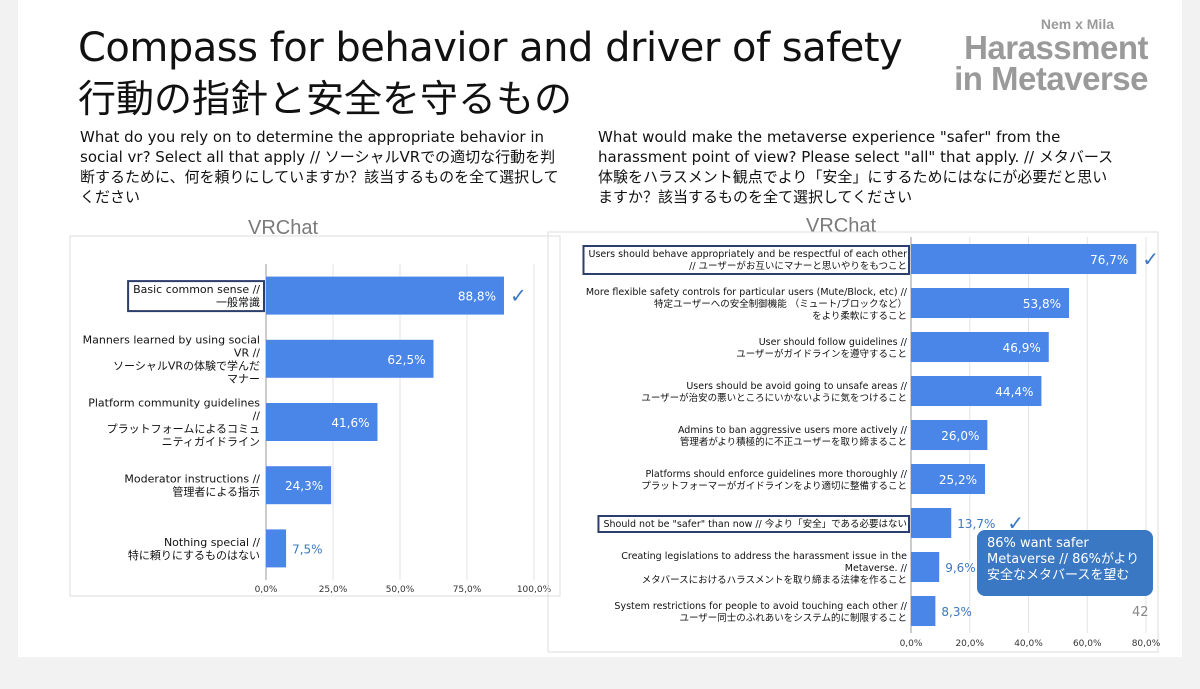 The height and width of the screenshot is (689, 1200). What do you see at coordinates (798, 266) in the screenshot?
I see `chart-1-category-label: // ユーザーがお互いにマナーと思いやりをもつこと` at bounding box center [798, 266].